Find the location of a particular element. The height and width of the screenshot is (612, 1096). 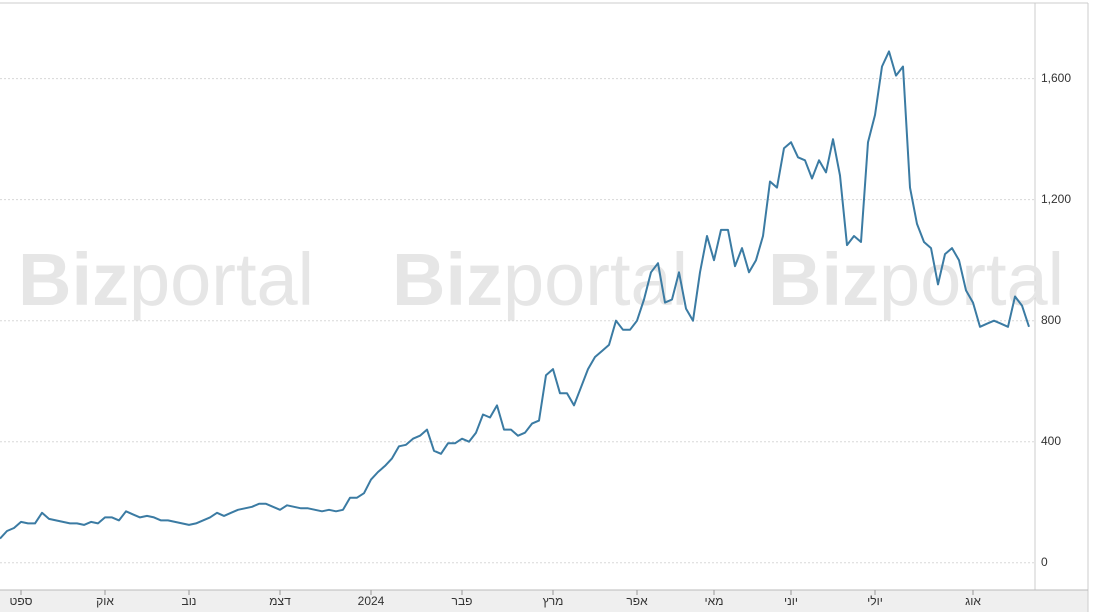

y-tick-label: 0 is located at coordinates (1044, 562).